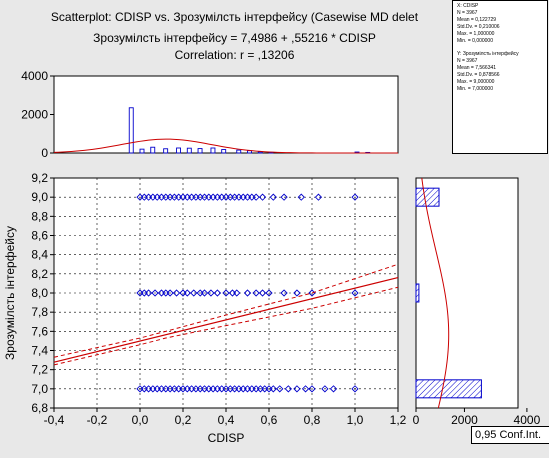 This screenshot has width=549, height=458. I want to click on y-tick-label: 7,6, so click(39, 331).